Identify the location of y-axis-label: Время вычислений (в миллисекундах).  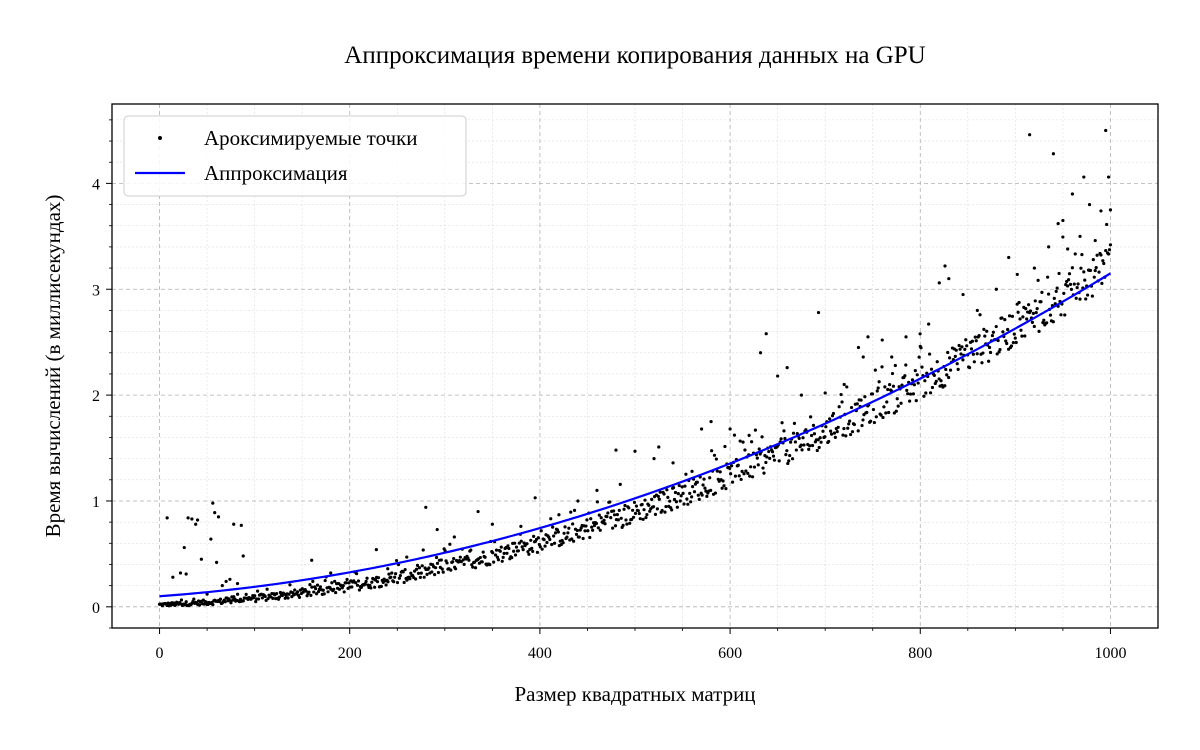
(53, 366).